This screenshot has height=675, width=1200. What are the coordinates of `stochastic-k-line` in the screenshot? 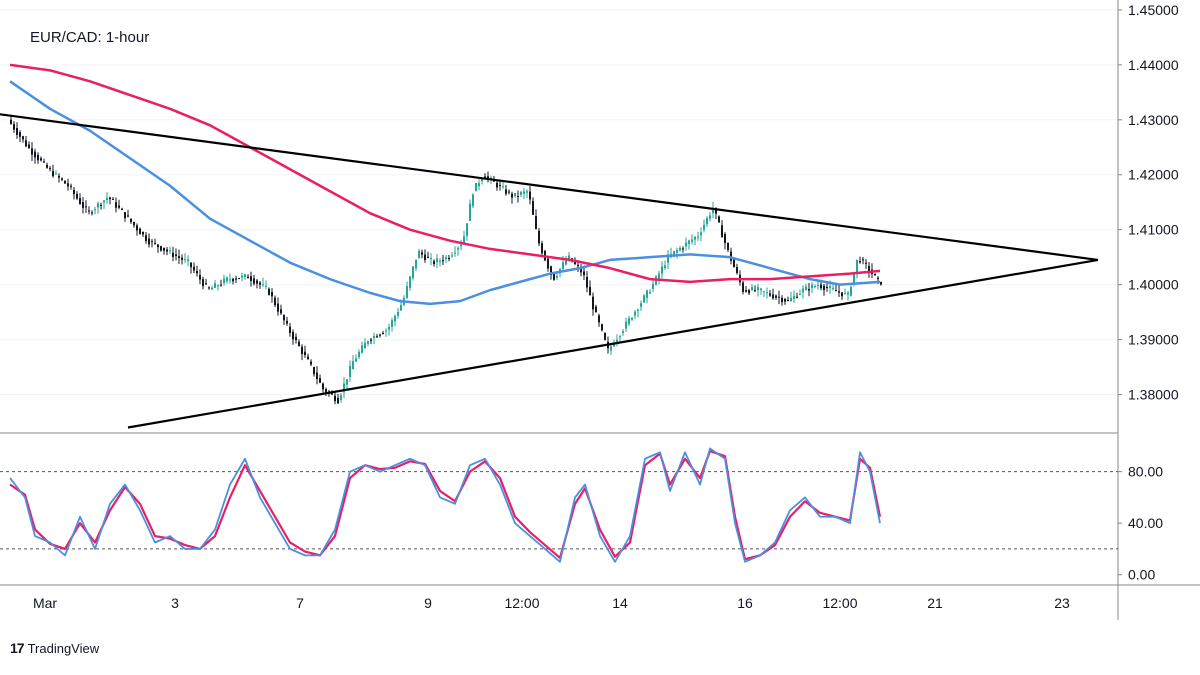 It's located at (445, 505).